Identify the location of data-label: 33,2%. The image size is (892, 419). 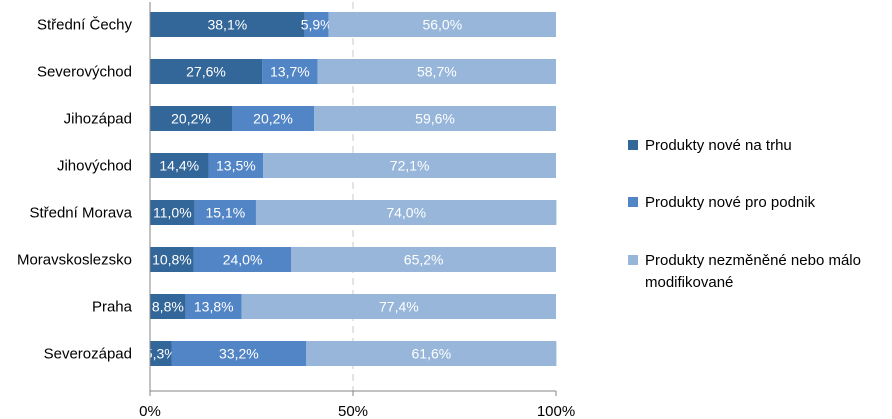
(239, 354).